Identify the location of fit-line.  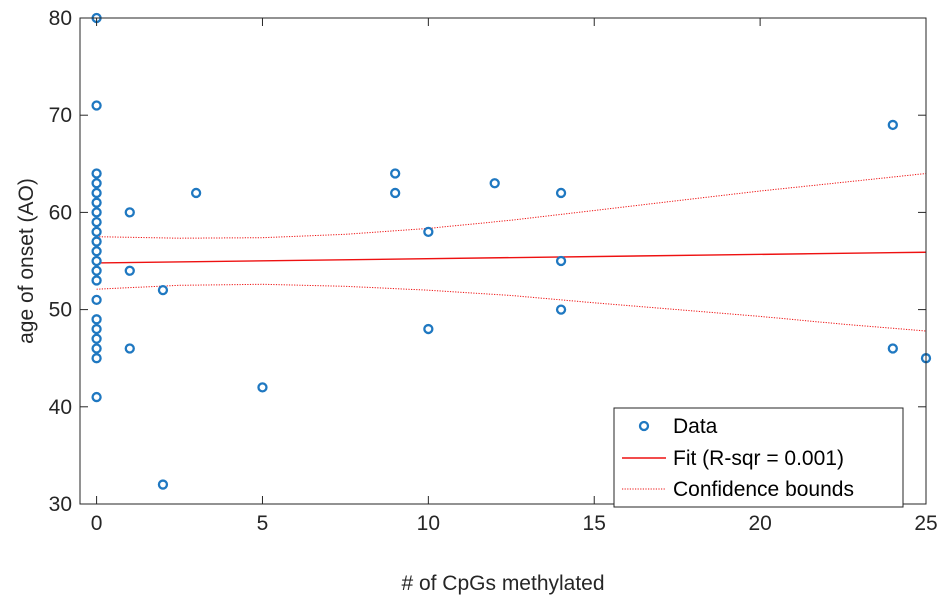
(511, 257).